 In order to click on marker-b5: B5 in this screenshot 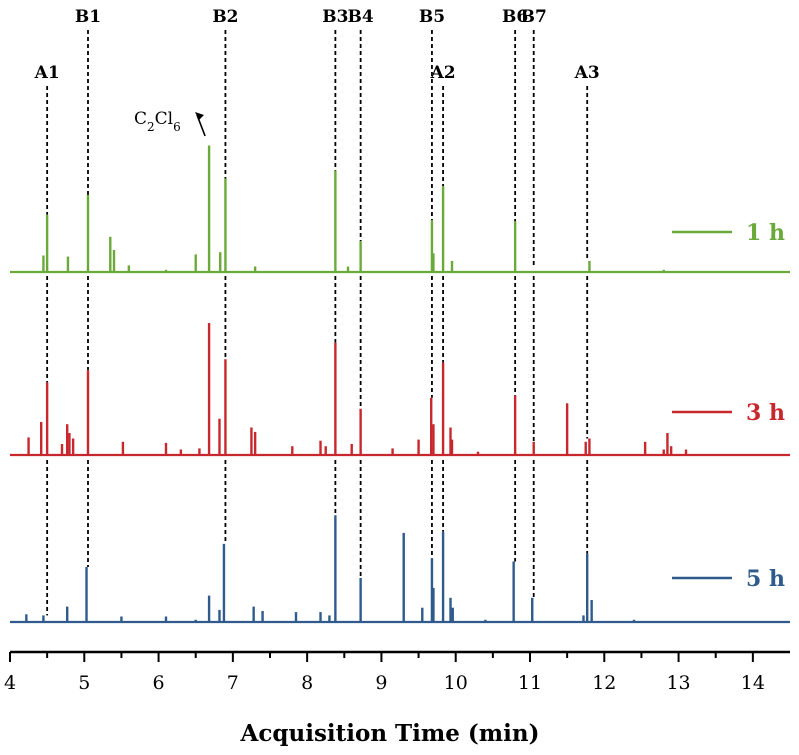, I will do `click(432, 283)`.